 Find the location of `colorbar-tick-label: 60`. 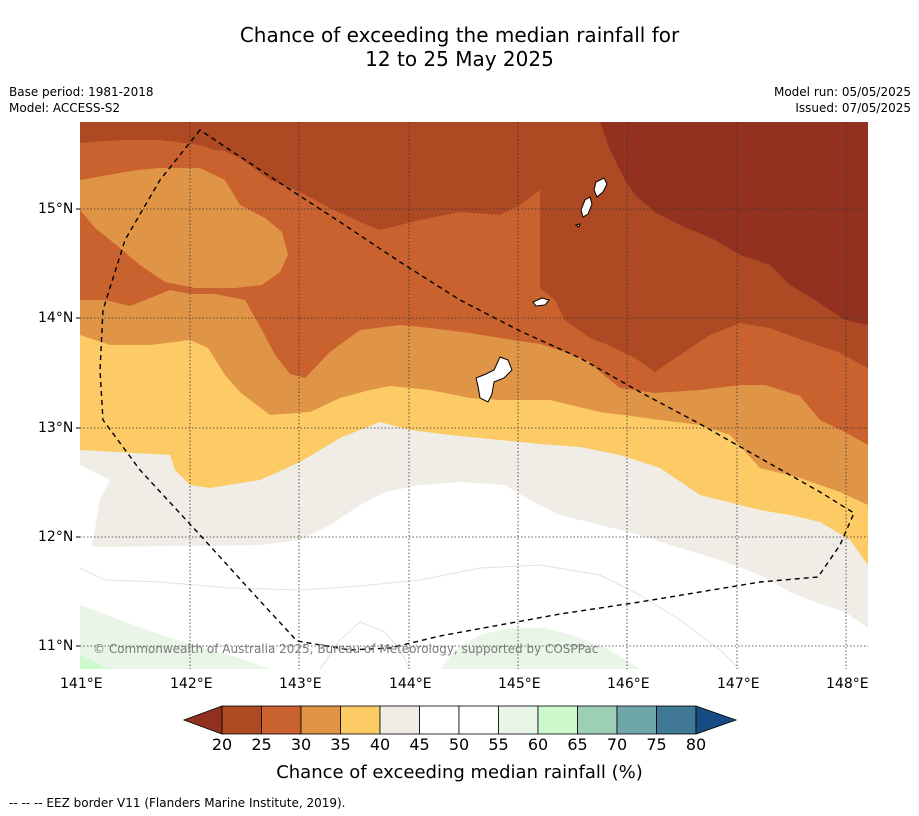

colorbar-tick-label: 60 is located at coordinates (538, 744).